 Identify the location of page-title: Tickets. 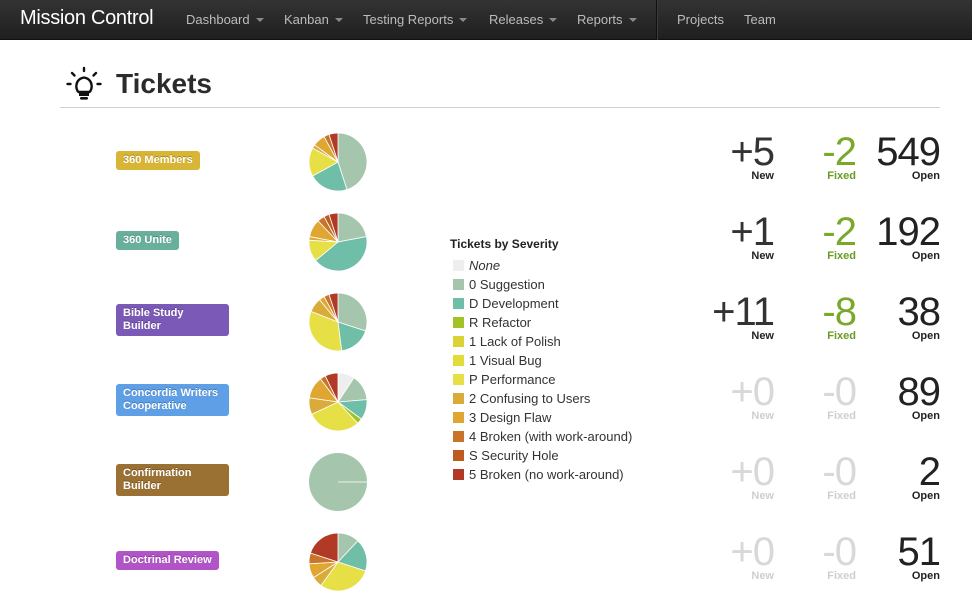
(164, 83).